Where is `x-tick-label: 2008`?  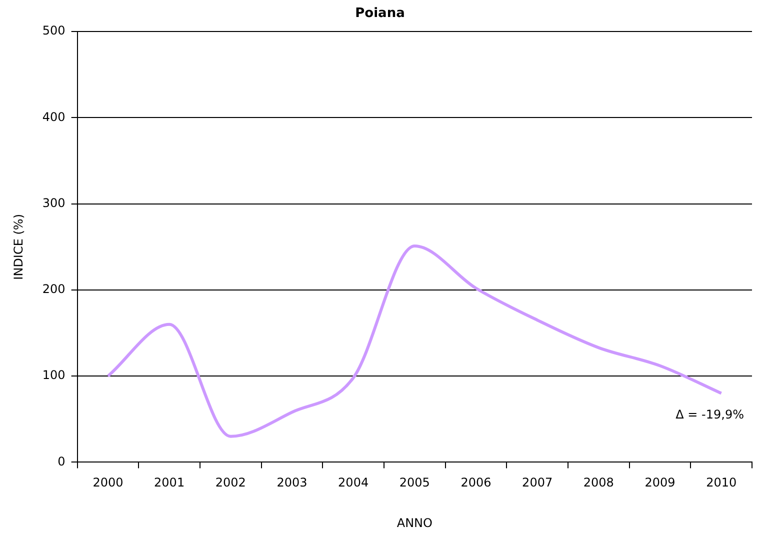 x-tick-label: 2008 is located at coordinates (598, 483).